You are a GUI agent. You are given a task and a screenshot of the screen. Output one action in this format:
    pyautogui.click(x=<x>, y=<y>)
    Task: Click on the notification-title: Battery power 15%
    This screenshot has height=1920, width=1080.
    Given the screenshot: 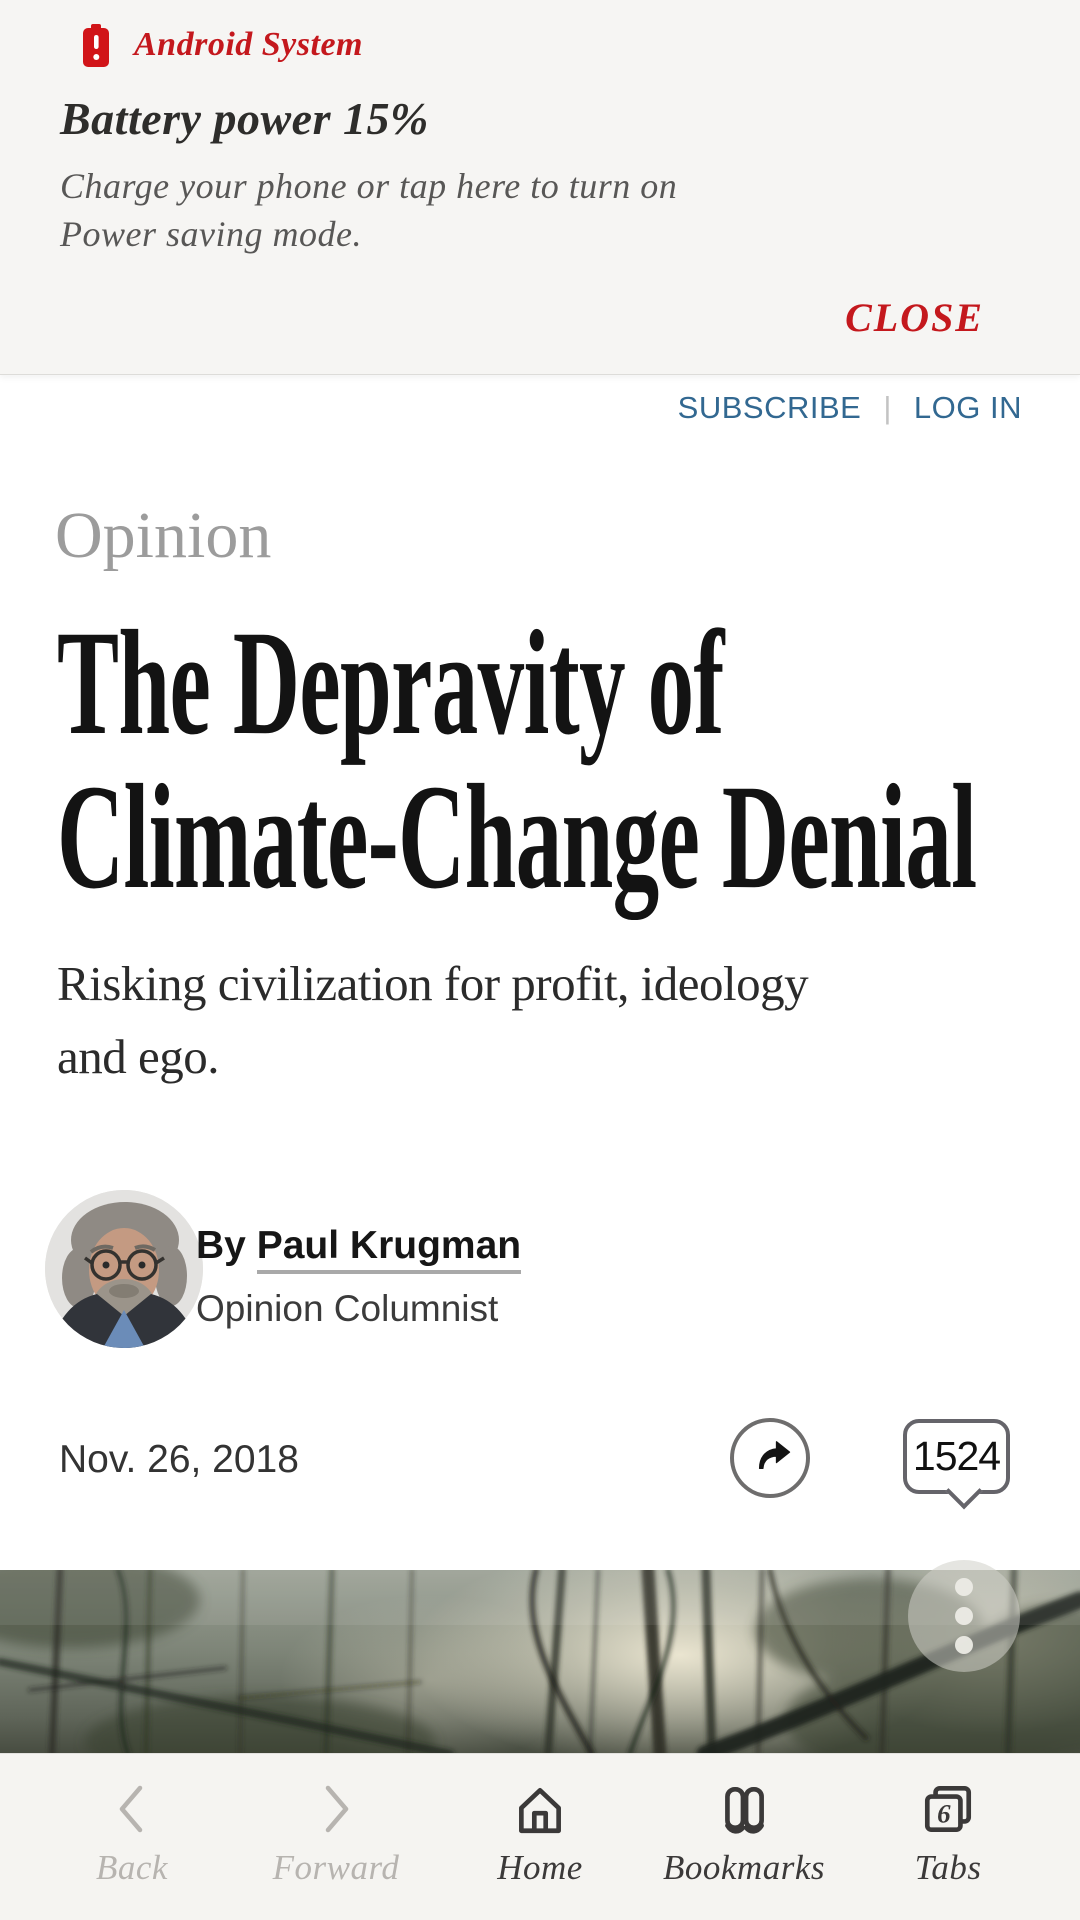 What is the action you would take?
    pyautogui.click(x=244, y=118)
    